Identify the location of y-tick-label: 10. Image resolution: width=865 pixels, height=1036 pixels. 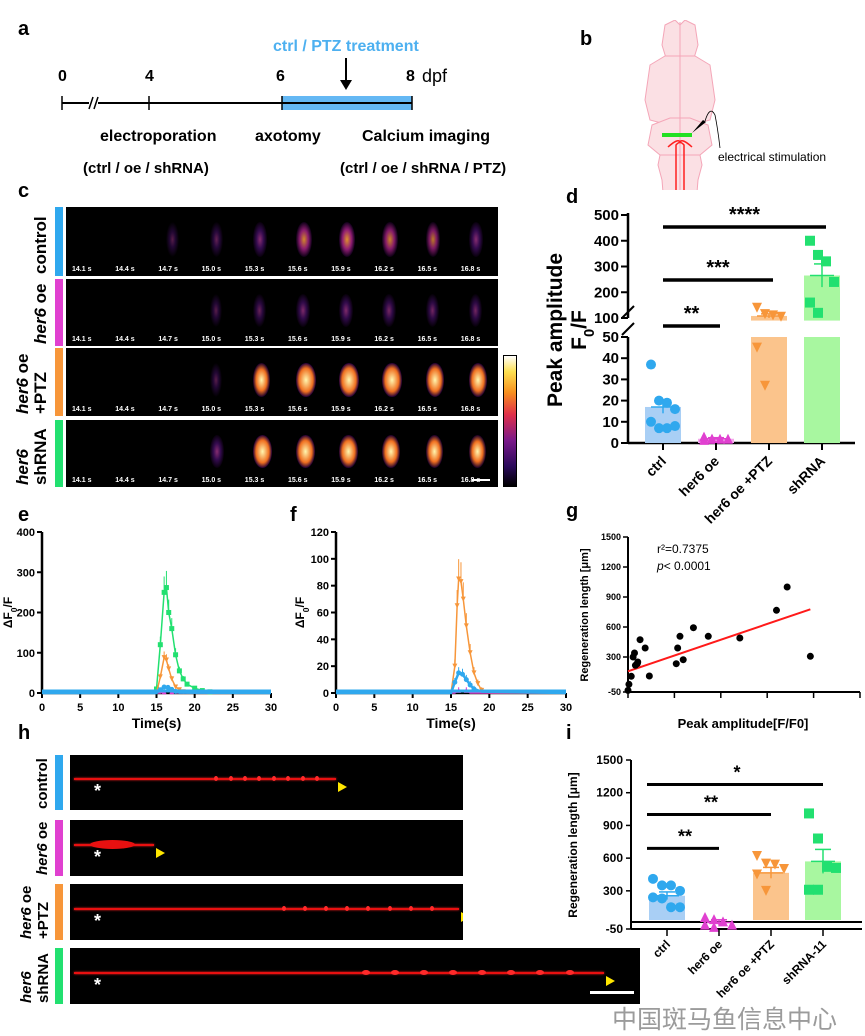
(610, 422).